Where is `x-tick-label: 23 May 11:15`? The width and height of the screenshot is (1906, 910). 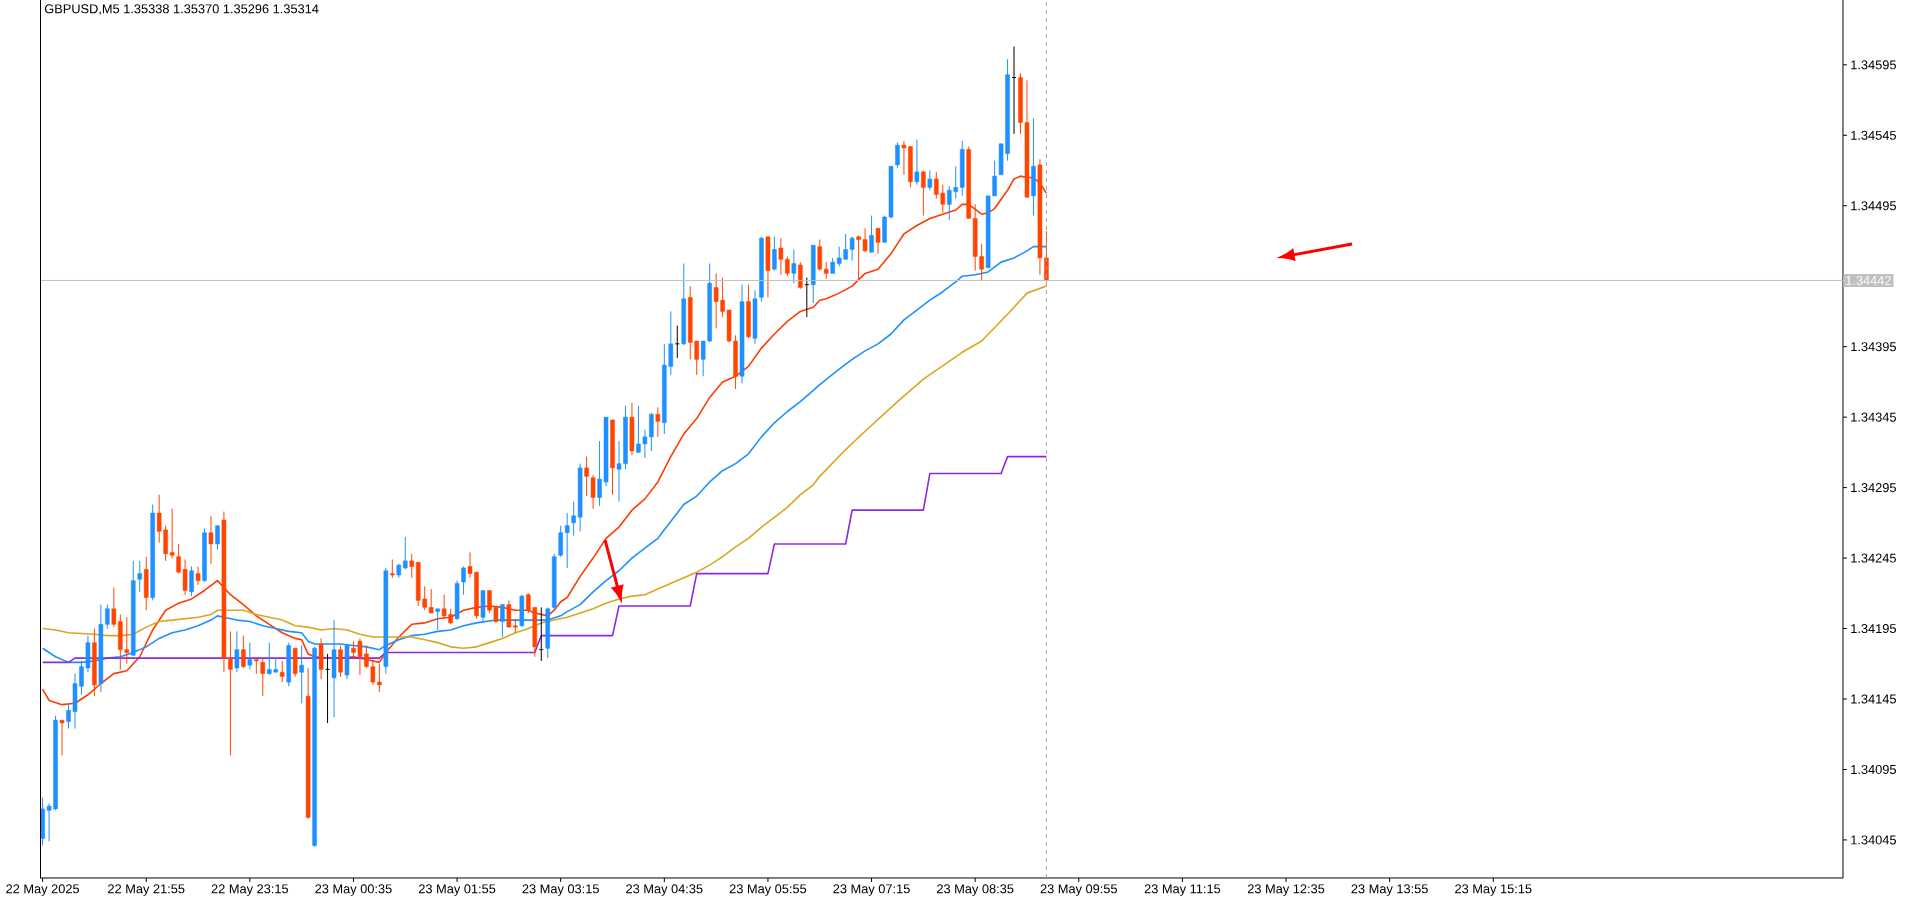
x-tick-label: 23 May 11:15 is located at coordinates (1182, 890).